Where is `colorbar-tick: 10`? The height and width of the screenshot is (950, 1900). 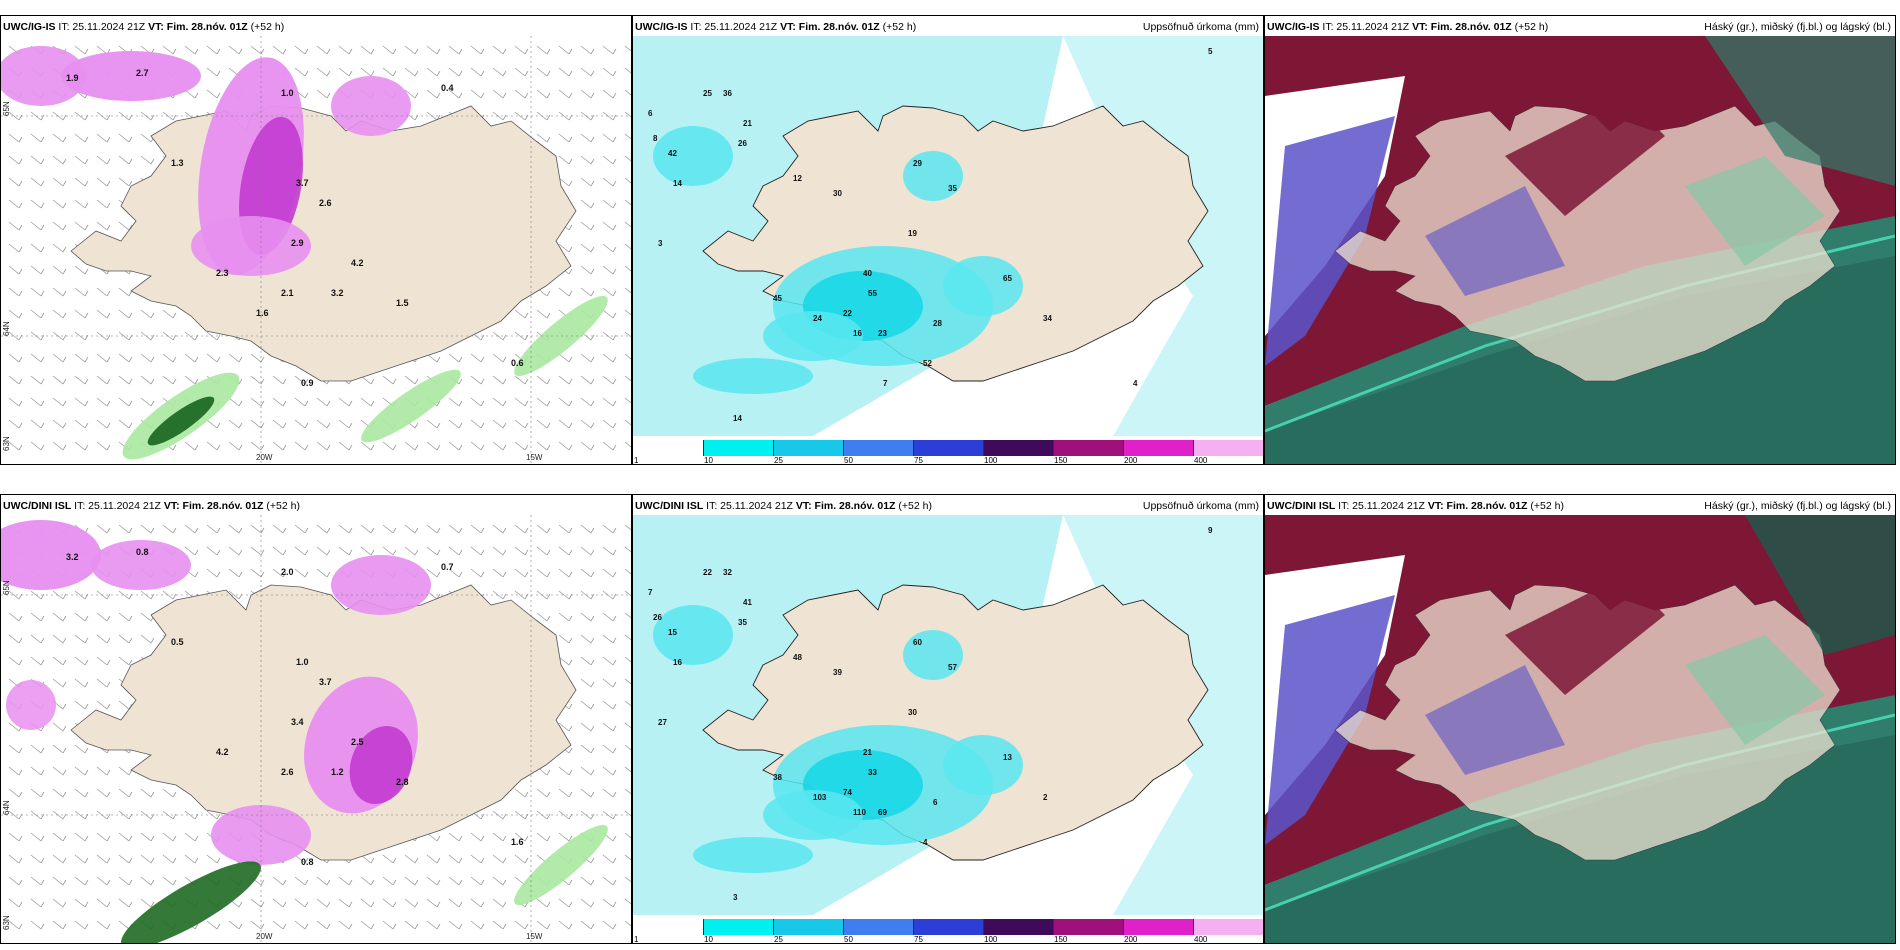
colorbar-tick: 10 is located at coordinates (708, 939).